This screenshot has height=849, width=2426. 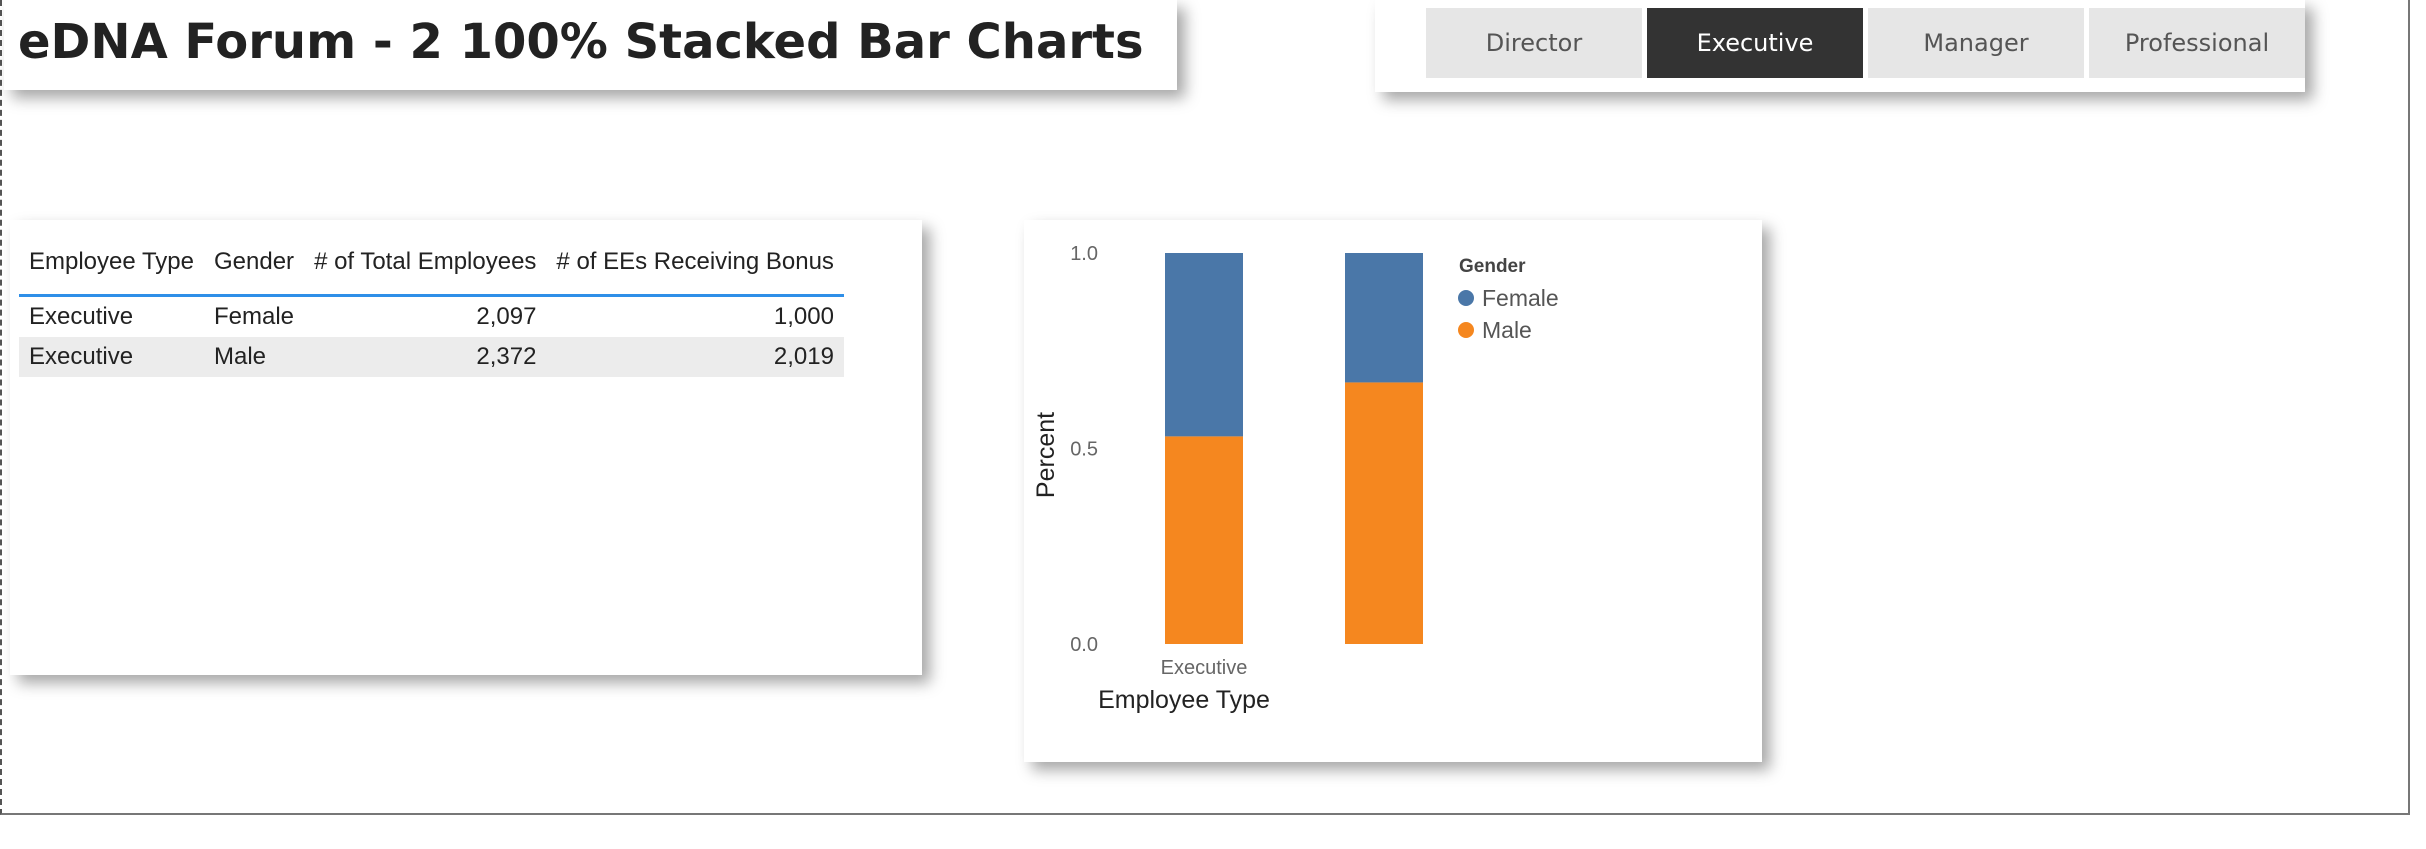 What do you see at coordinates (1520, 298) in the screenshot?
I see `legend-item-female: Female` at bounding box center [1520, 298].